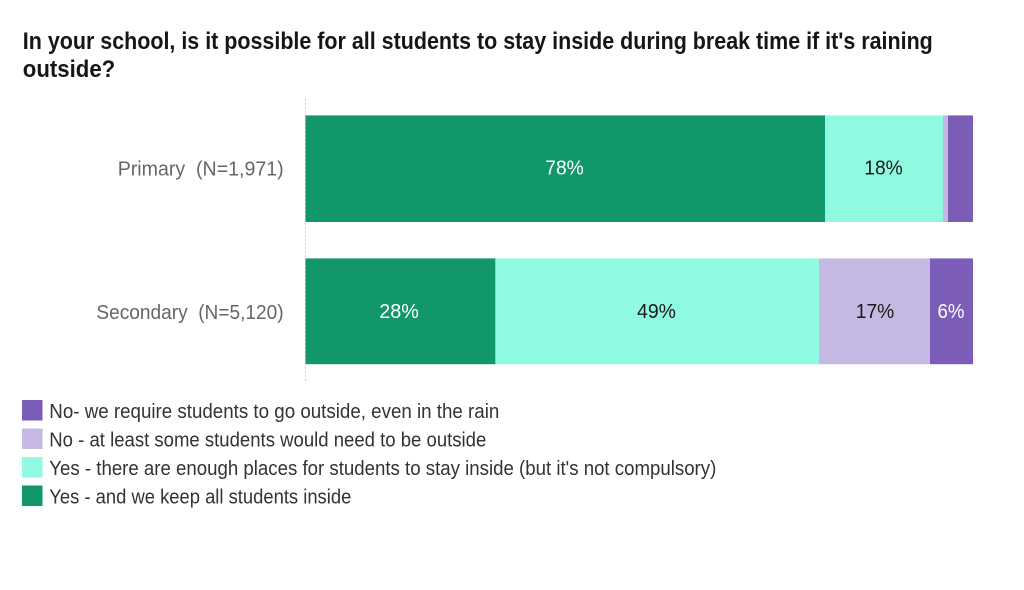  I want to click on svg-text: Primary (N=1,971), so click(201, 169).